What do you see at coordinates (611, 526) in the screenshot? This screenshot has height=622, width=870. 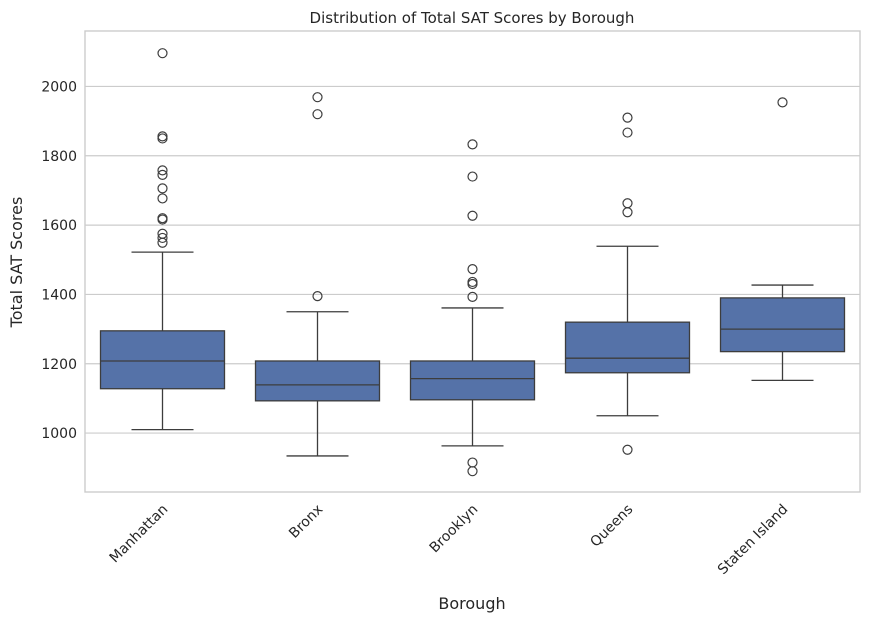 I see `x-tick-label: Queens` at bounding box center [611, 526].